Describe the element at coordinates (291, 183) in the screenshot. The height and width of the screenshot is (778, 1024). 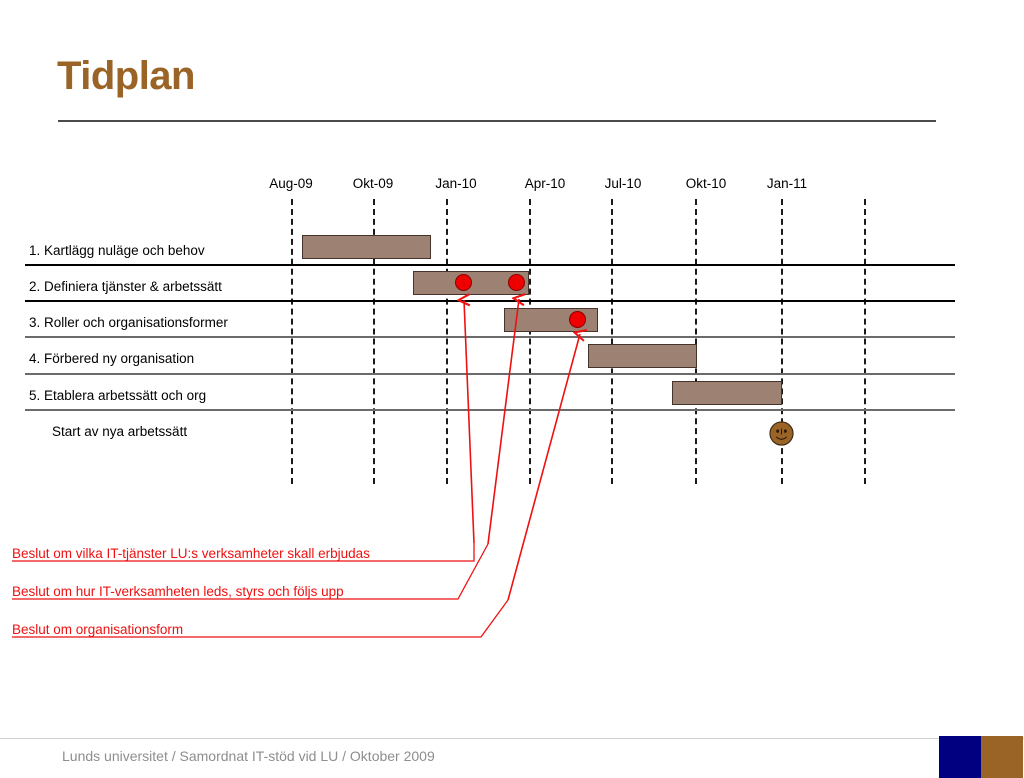
I see `axis-tick-label: Aug-09` at that location.